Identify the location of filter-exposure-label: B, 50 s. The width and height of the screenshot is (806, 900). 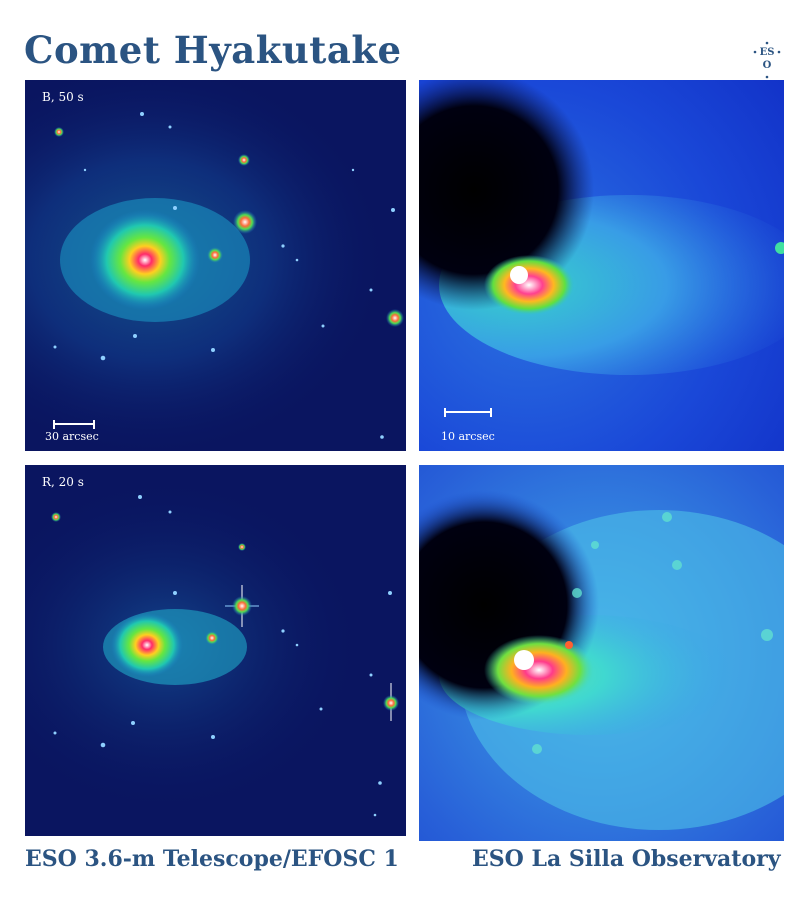
(63, 97).